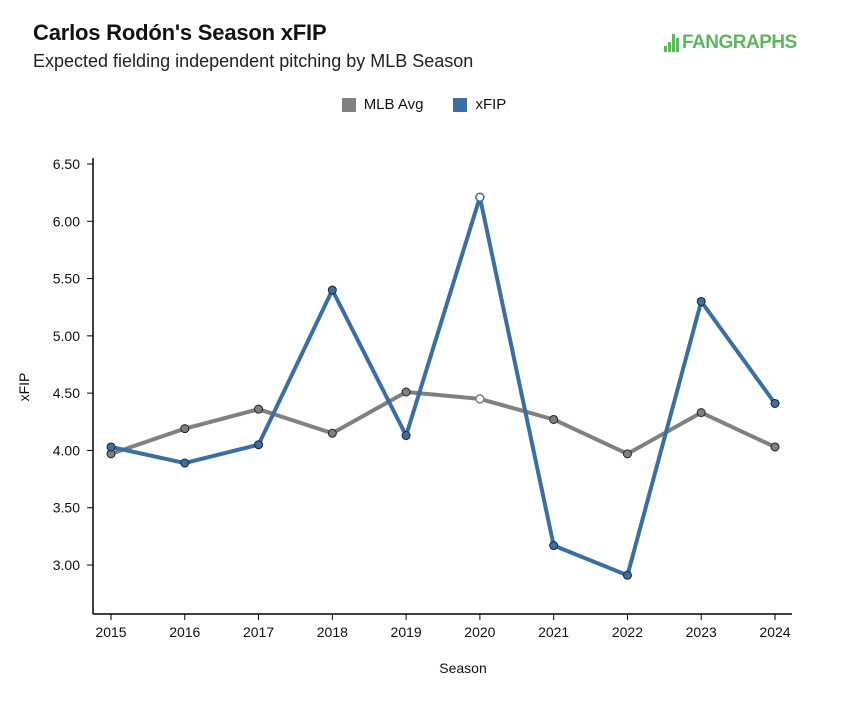  I want to click on chart-legend: MLB Avg xFIP, so click(424, 104).